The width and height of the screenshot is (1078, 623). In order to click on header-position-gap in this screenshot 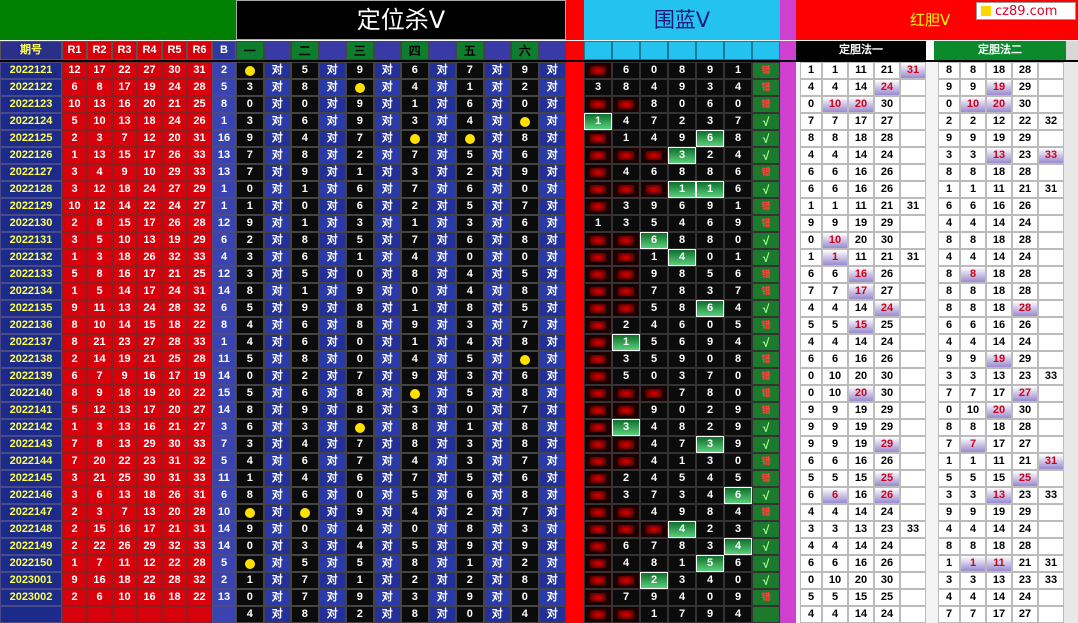, I will do `click(442, 50)`.